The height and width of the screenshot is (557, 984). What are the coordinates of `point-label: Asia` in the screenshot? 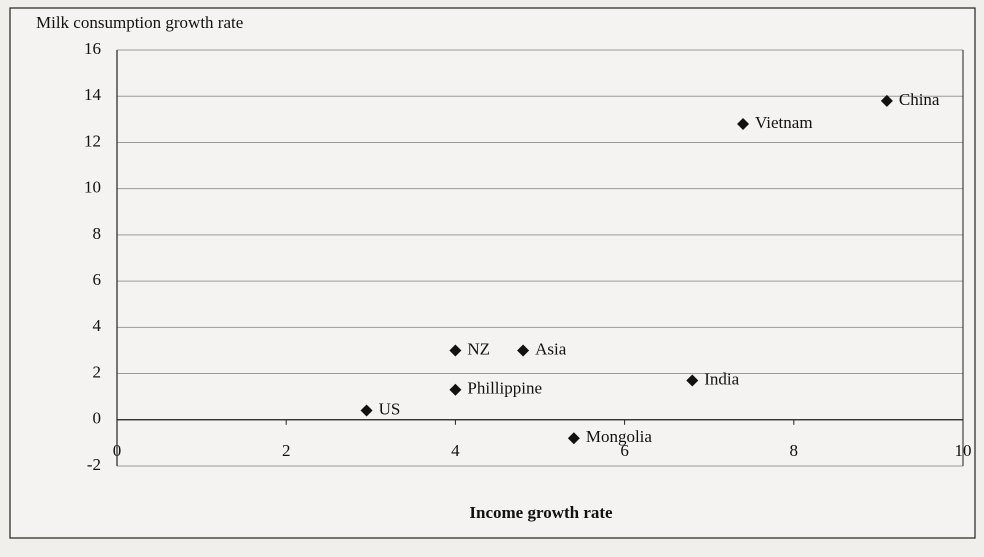 It's located at (551, 348).